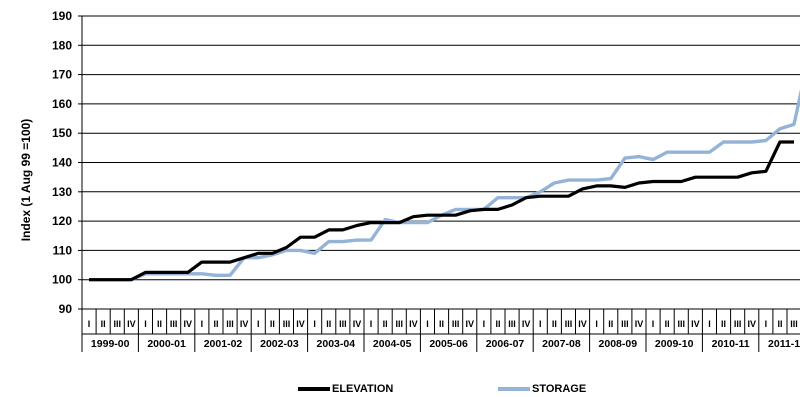 The image size is (800, 397). What do you see at coordinates (784, 344) in the screenshot?
I see `x-year-label: 2011-12` at bounding box center [784, 344].